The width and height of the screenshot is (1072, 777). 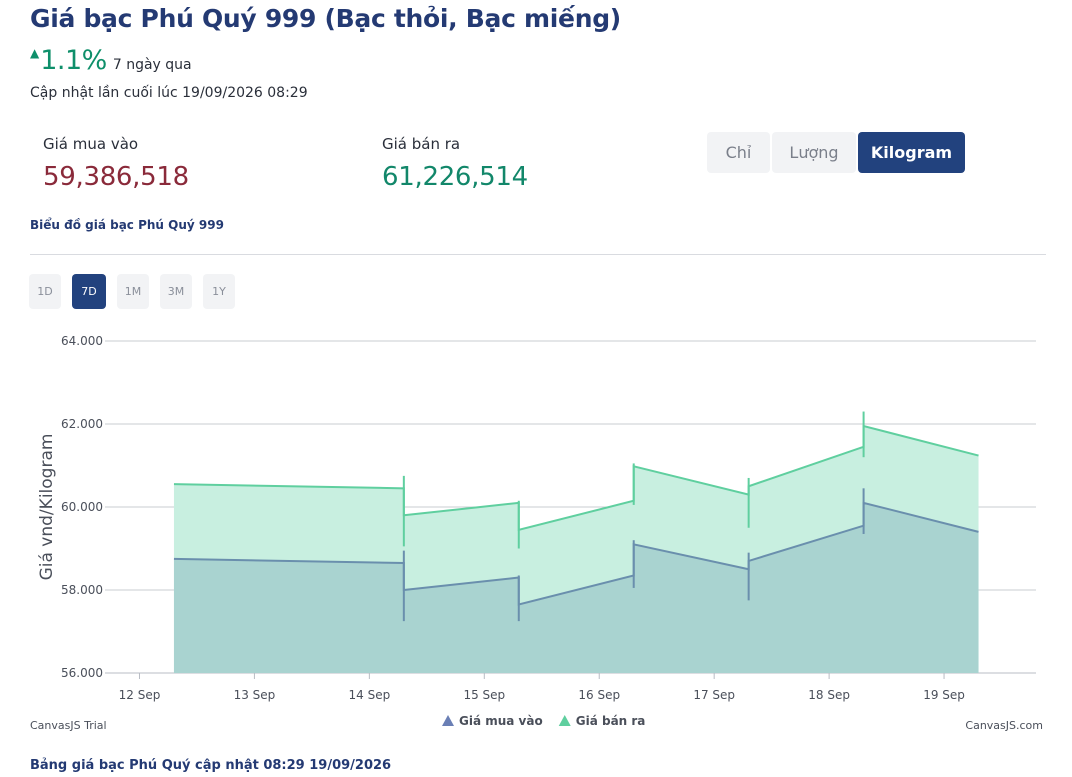 What do you see at coordinates (127, 225) in the screenshot?
I see `chart-heading: Biểu đồ giá bạc Phú Quý 999` at bounding box center [127, 225].